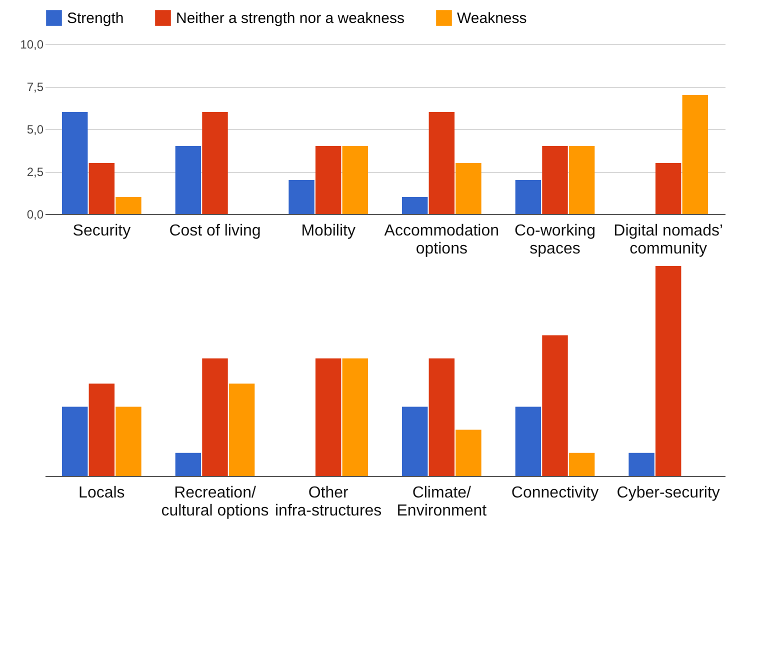  Describe the element at coordinates (35, 215) in the screenshot. I see `y-tick-label: 0,0` at that location.